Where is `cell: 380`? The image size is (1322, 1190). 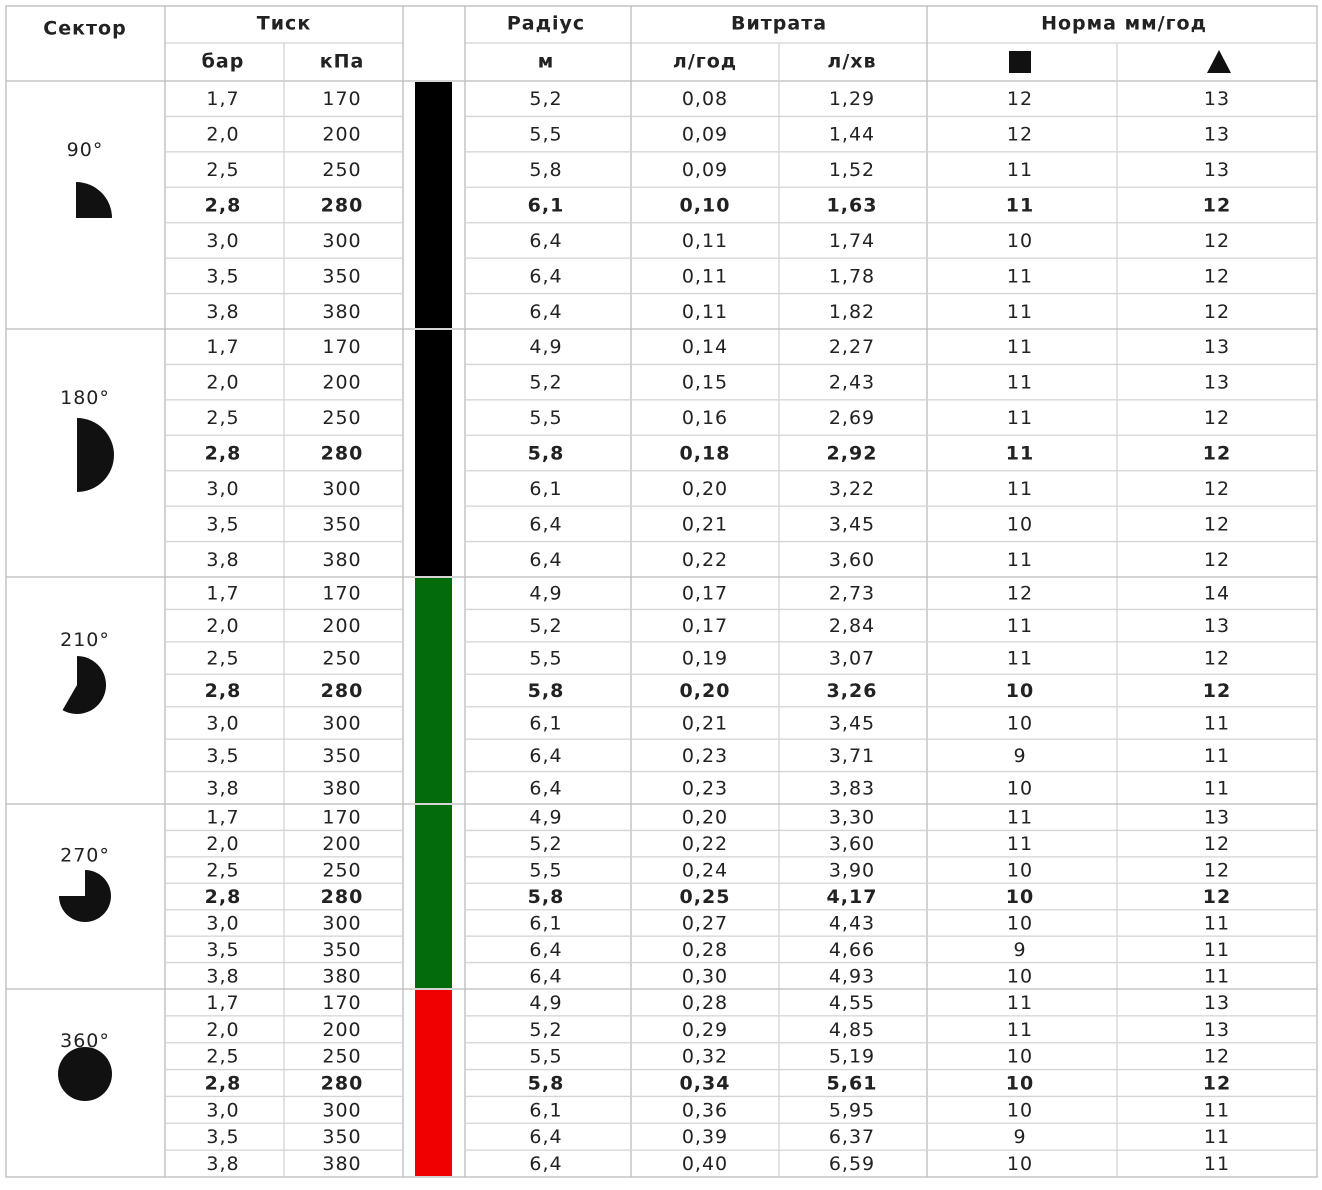
cell: 380 is located at coordinates (341, 560).